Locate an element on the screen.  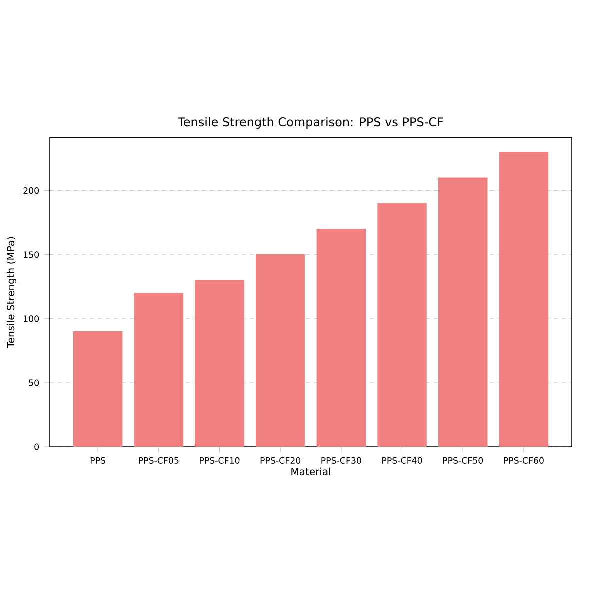
x-tick-label: PPS-CF20 is located at coordinates (280, 460).